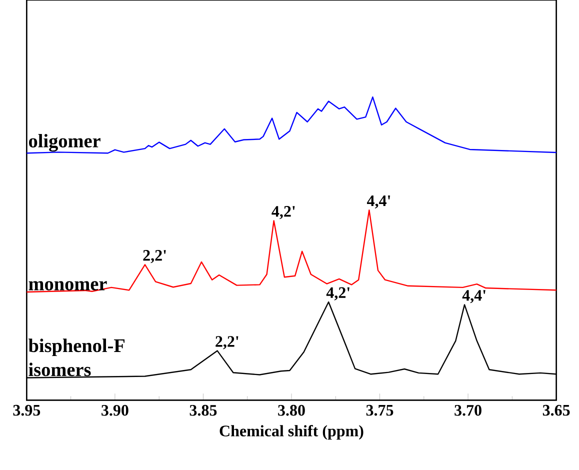 The width and height of the screenshot is (579, 470). What do you see at coordinates (291, 410) in the screenshot?
I see `x-tick-label: 3.80` at bounding box center [291, 410].